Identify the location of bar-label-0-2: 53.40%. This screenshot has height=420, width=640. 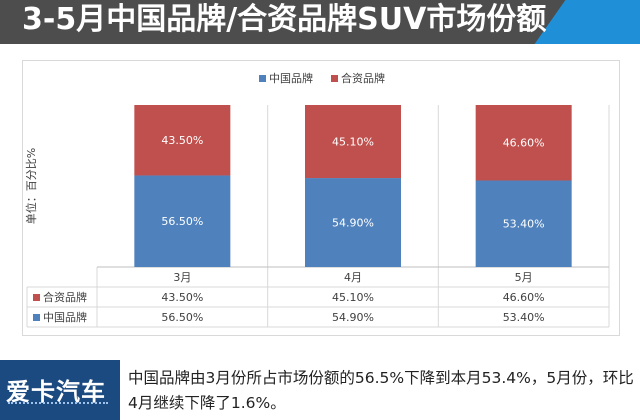
(524, 224).